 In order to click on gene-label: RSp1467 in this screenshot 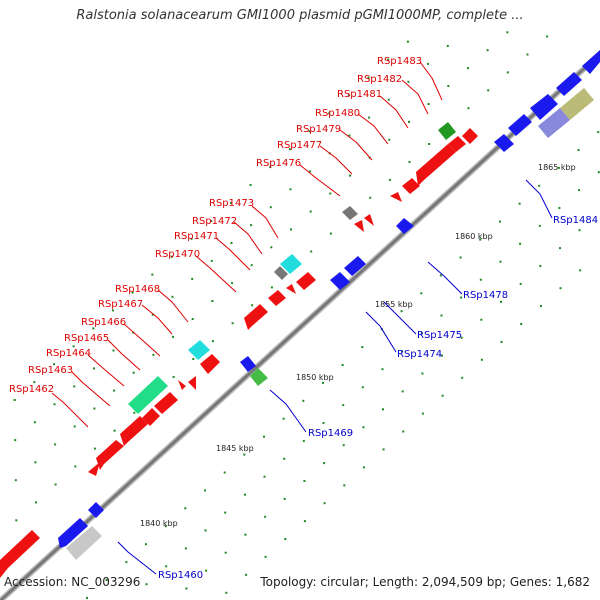, I will do `click(120, 304)`.